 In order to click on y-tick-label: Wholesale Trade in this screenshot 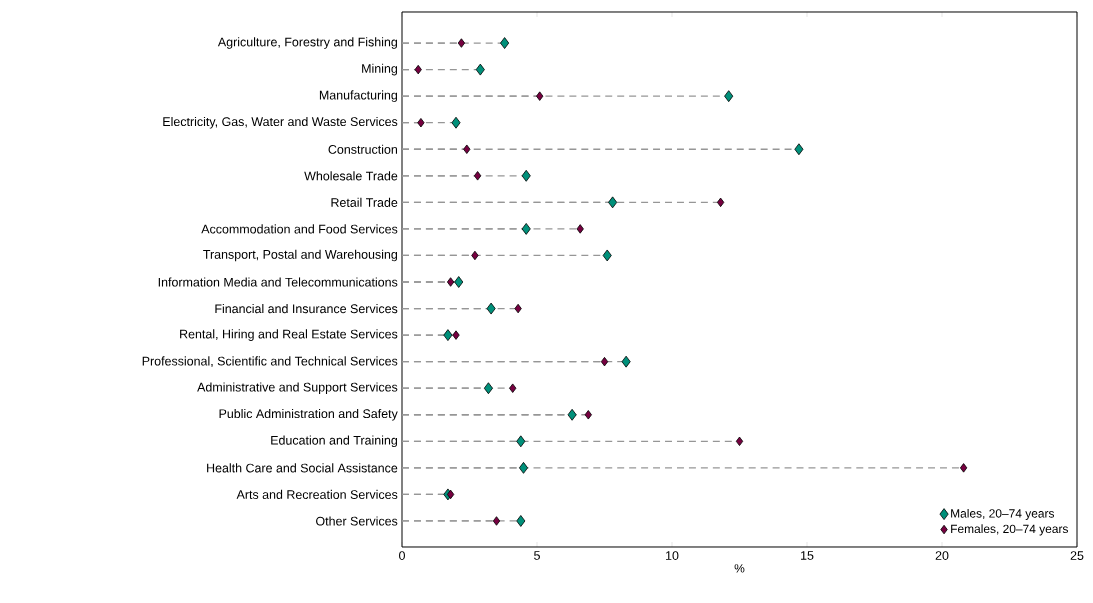, I will do `click(351, 176)`.